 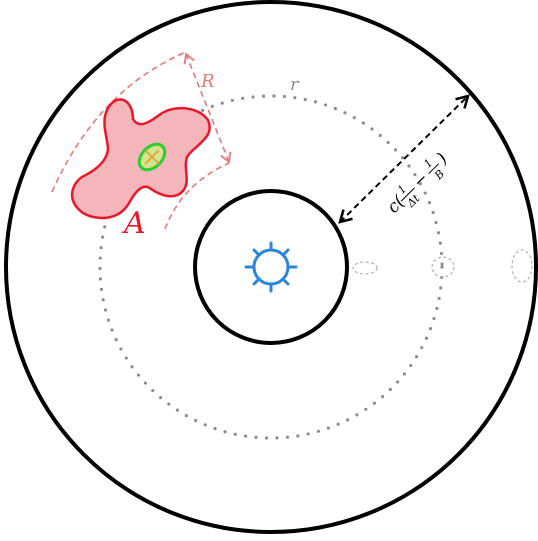 I want to click on target-marker, so click(x=152, y=157).